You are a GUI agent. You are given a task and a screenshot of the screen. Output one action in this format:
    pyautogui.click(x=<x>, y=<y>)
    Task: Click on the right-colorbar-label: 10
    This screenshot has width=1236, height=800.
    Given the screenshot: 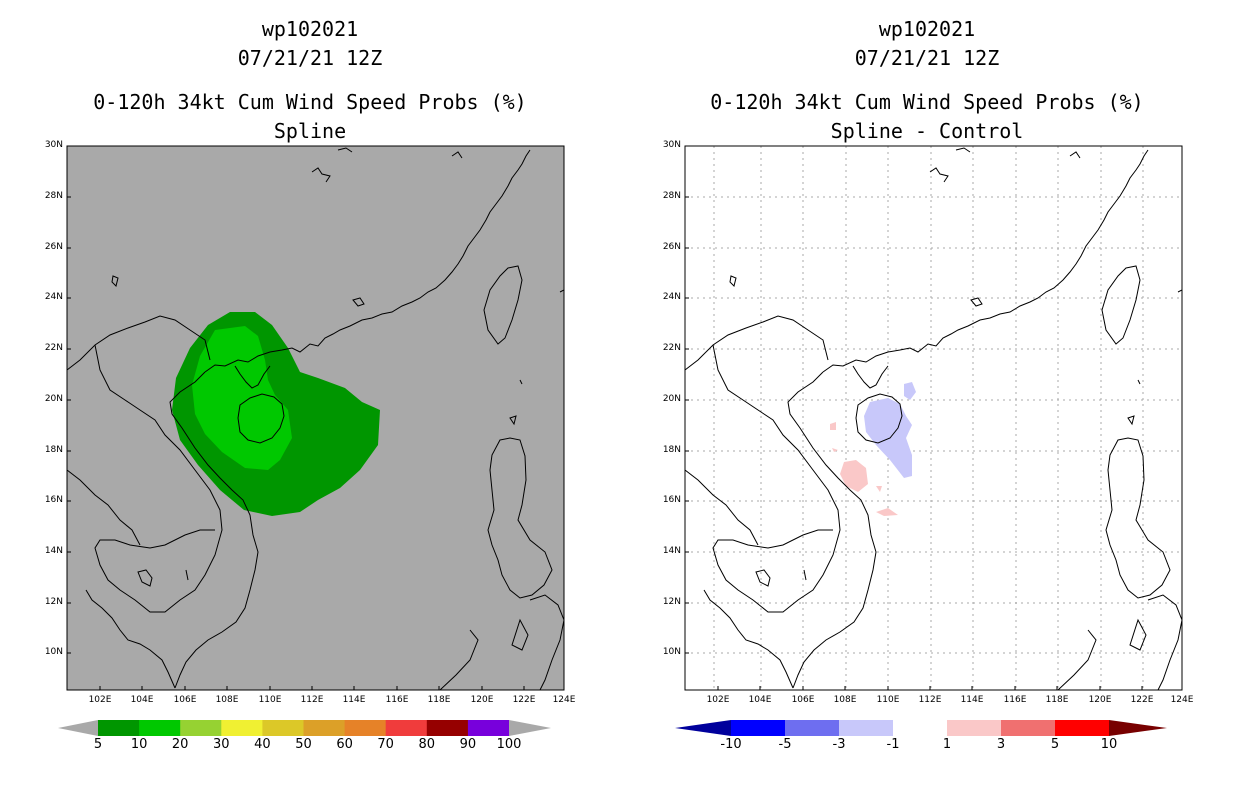 What is the action you would take?
    pyautogui.click(x=1109, y=744)
    